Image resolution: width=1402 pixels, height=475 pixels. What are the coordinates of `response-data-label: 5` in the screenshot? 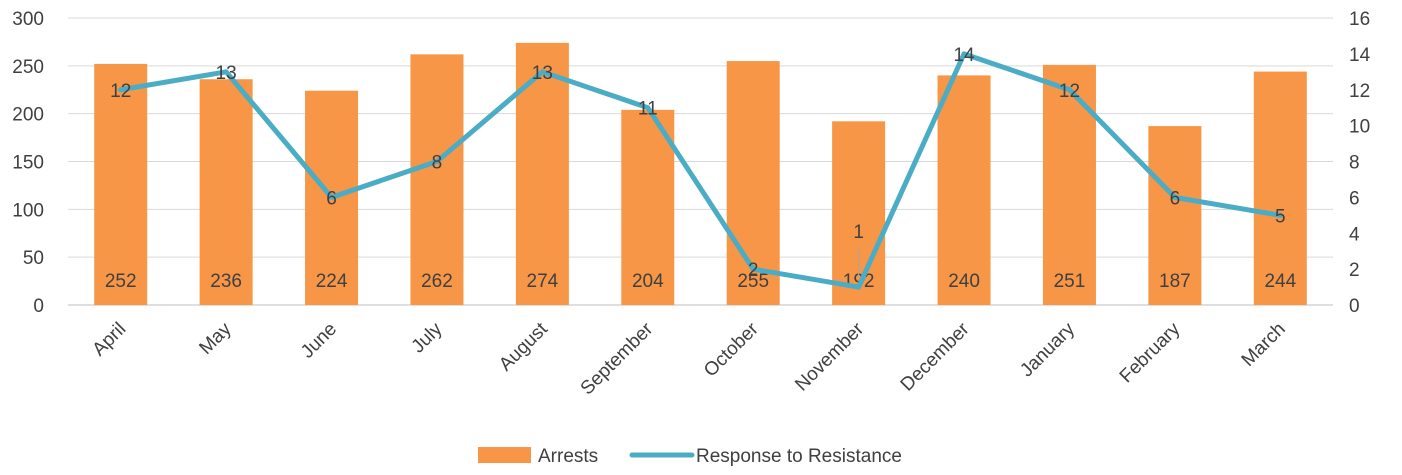 It's located at (1280, 216).